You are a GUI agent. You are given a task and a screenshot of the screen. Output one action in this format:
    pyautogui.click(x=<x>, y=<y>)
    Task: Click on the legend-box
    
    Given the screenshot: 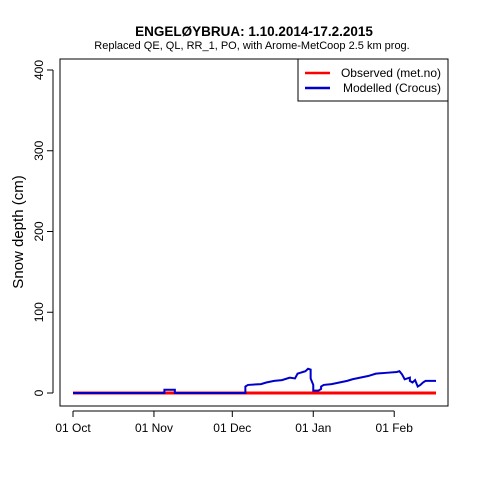 What is the action you would take?
    pyautogui.click(x=373, y=80)
    